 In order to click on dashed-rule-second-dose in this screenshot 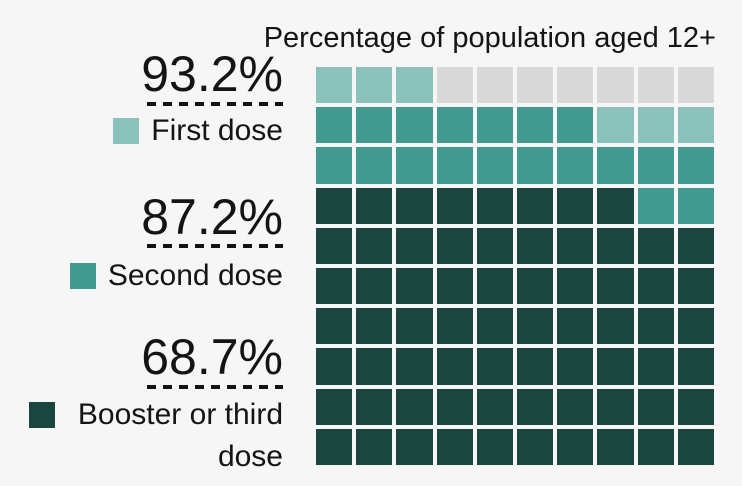, I will do `click(215, 246)`.